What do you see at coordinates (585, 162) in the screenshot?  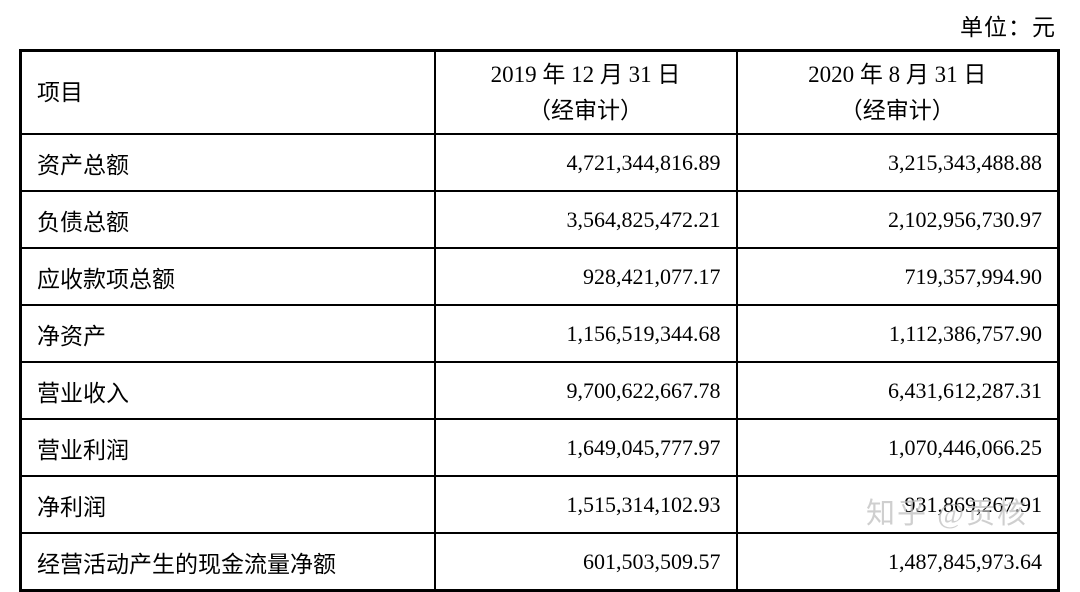 I see `row-value-2019: 4,721,344,816.89` at bounding box center [585, 162].